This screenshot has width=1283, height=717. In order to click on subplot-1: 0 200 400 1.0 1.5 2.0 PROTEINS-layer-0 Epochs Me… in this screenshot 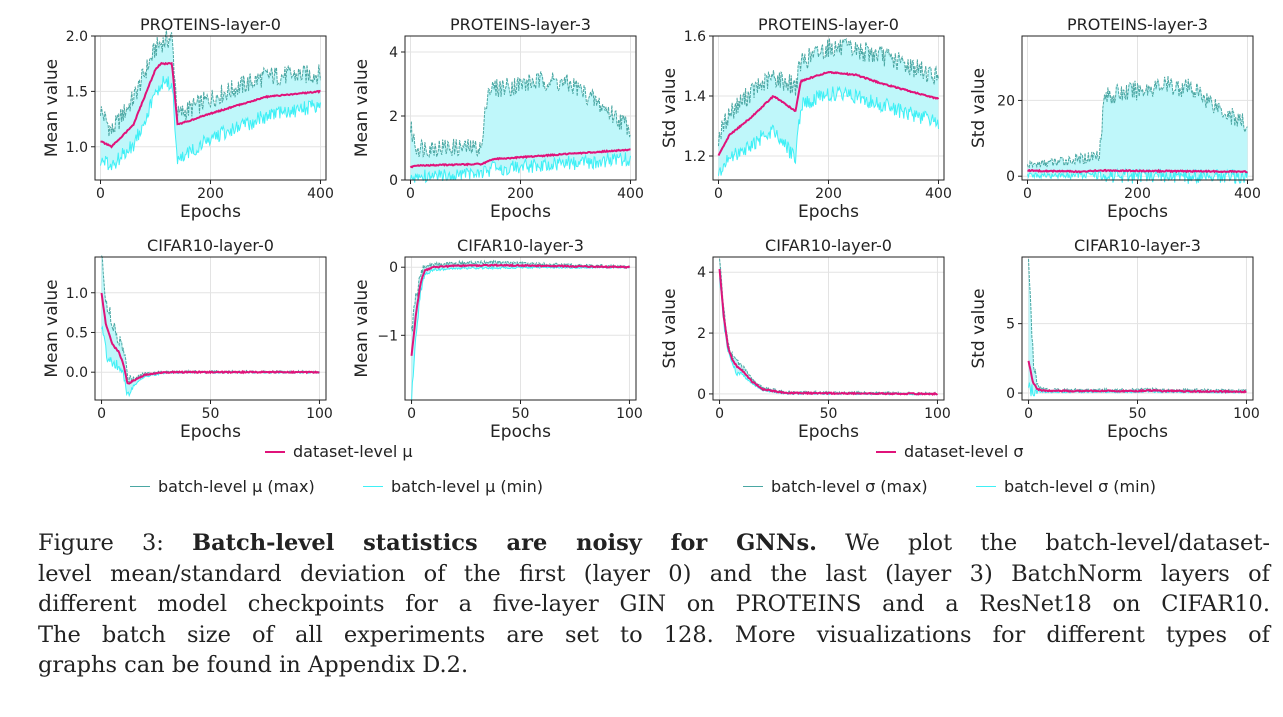, I will do `click(188, 118)`.